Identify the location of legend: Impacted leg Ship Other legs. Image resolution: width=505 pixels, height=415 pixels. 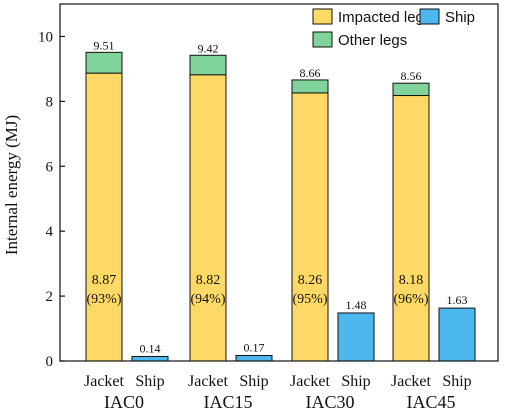
(393, 28).